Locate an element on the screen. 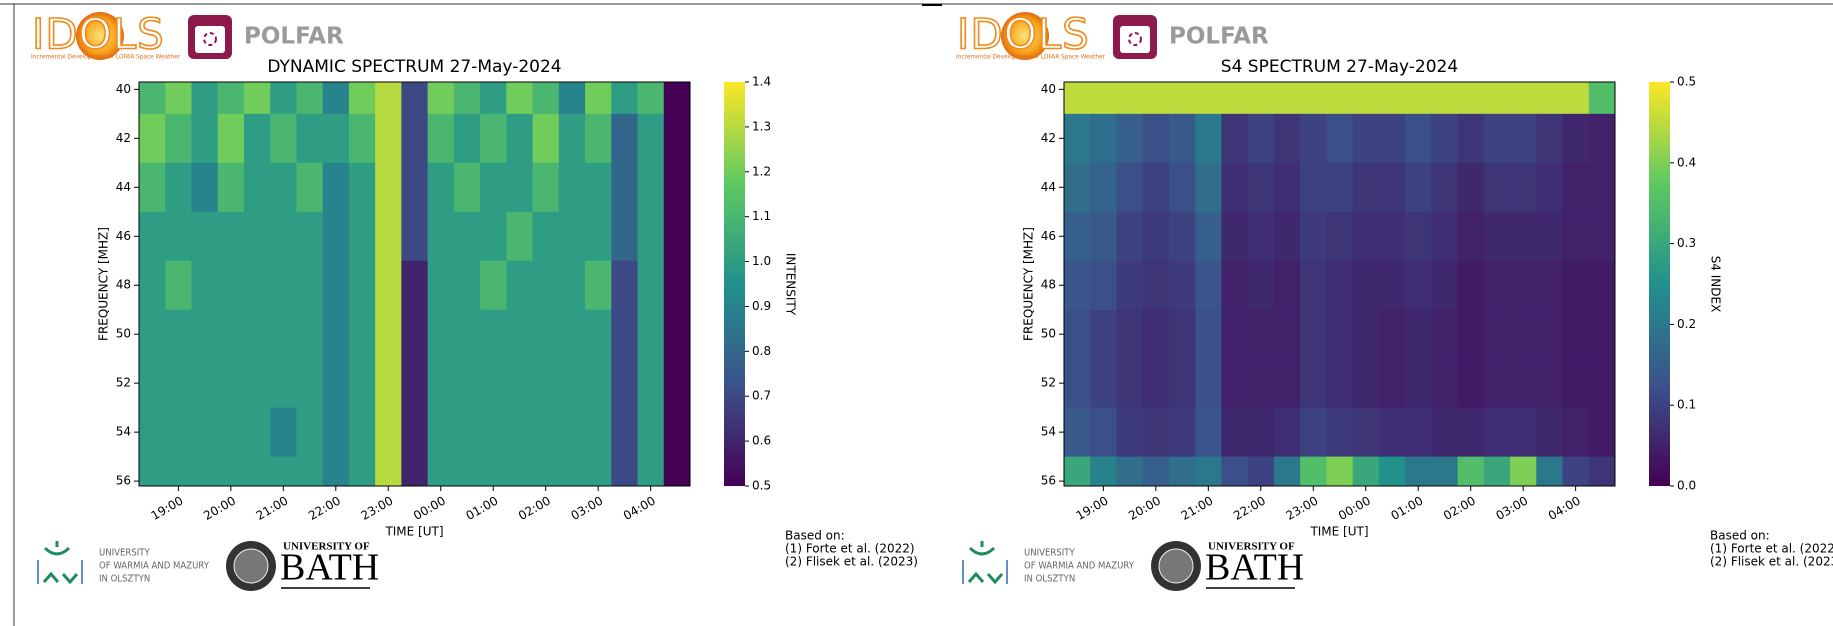 The height and width of the screenshot is (626, 1833). colorbar-tick-label: 0.4 is located at coordinates (1686, 162).